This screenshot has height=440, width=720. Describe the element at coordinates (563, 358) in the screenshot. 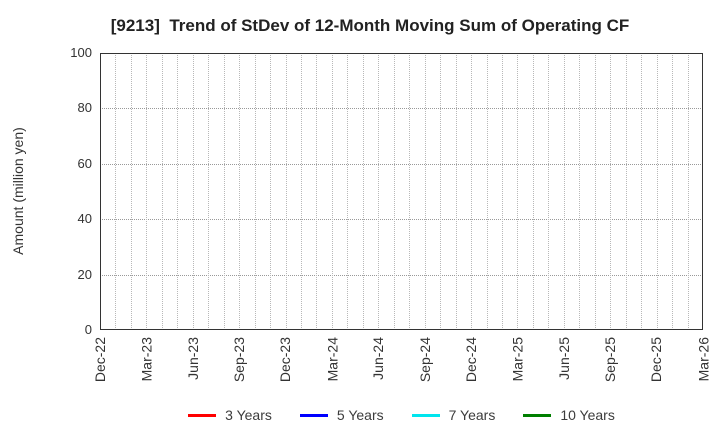

I see `x-tick-text: Jun-25` at that location.